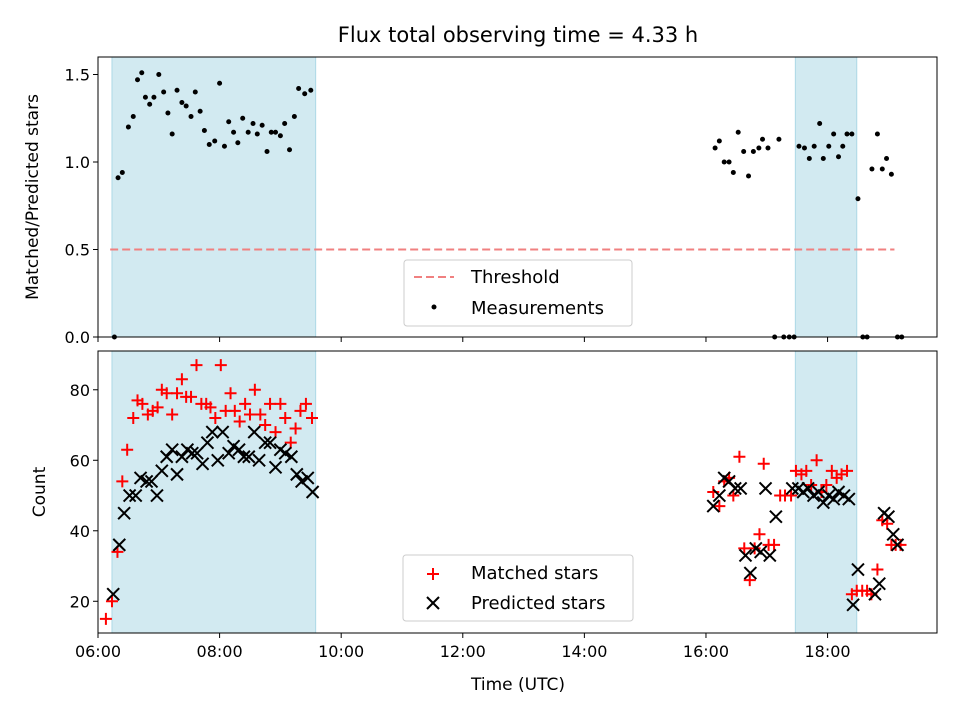 The height and width of the screenshot is (720, 960). What do you see at coordinates (80, 460) in the screenshot?
I see `y-tick-label: 60` at bounding box center [80, 460].